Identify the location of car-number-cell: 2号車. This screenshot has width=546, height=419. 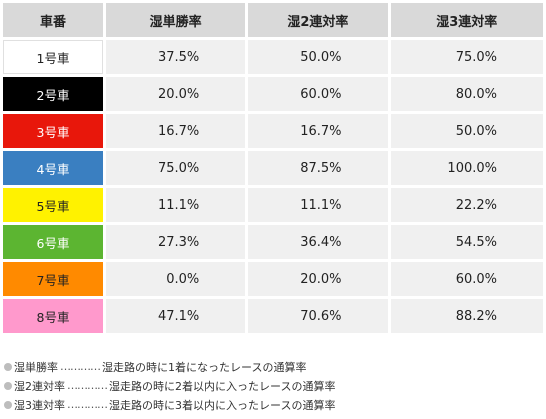
(53, 94).